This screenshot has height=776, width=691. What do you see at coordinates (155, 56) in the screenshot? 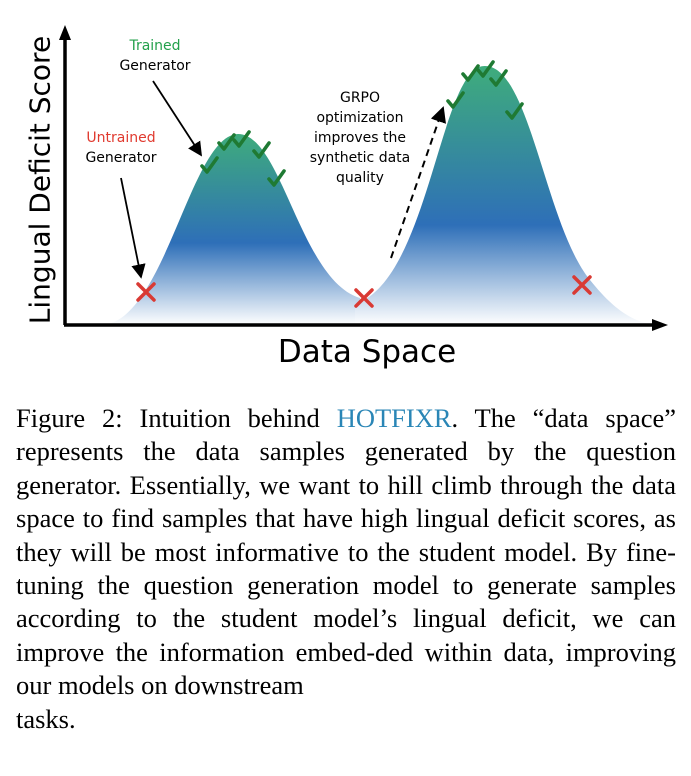
I see `trained-generator-label: Trained Generator` at bounding box center [155, 56].